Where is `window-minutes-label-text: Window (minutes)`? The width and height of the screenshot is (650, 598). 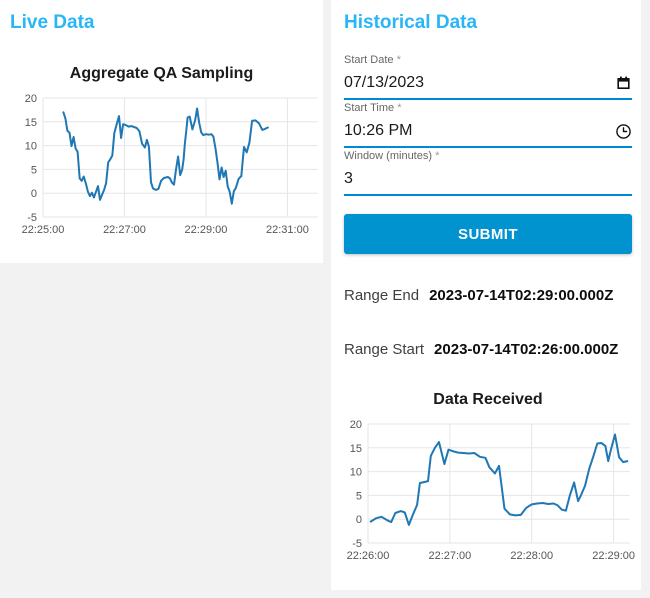 window-minutes-label-text: Window (minutes) is located at coordinates (388, 156).